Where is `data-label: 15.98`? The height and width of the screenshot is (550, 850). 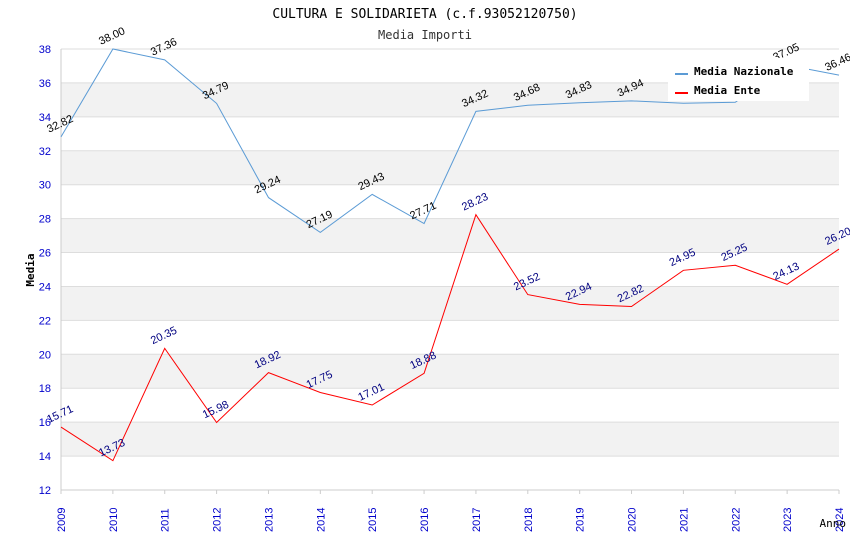
data-label: 15.98 is located at coordinates (216, 410).